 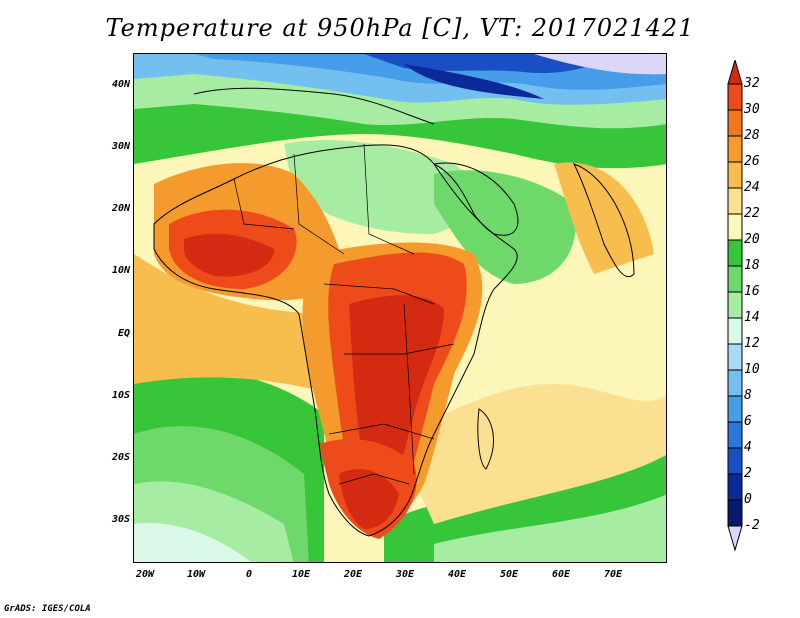 What do you see at coordinates (120, 395) in the screenshot?
I see `lat-label-10s: 10S` at bounding box center [120, 395].